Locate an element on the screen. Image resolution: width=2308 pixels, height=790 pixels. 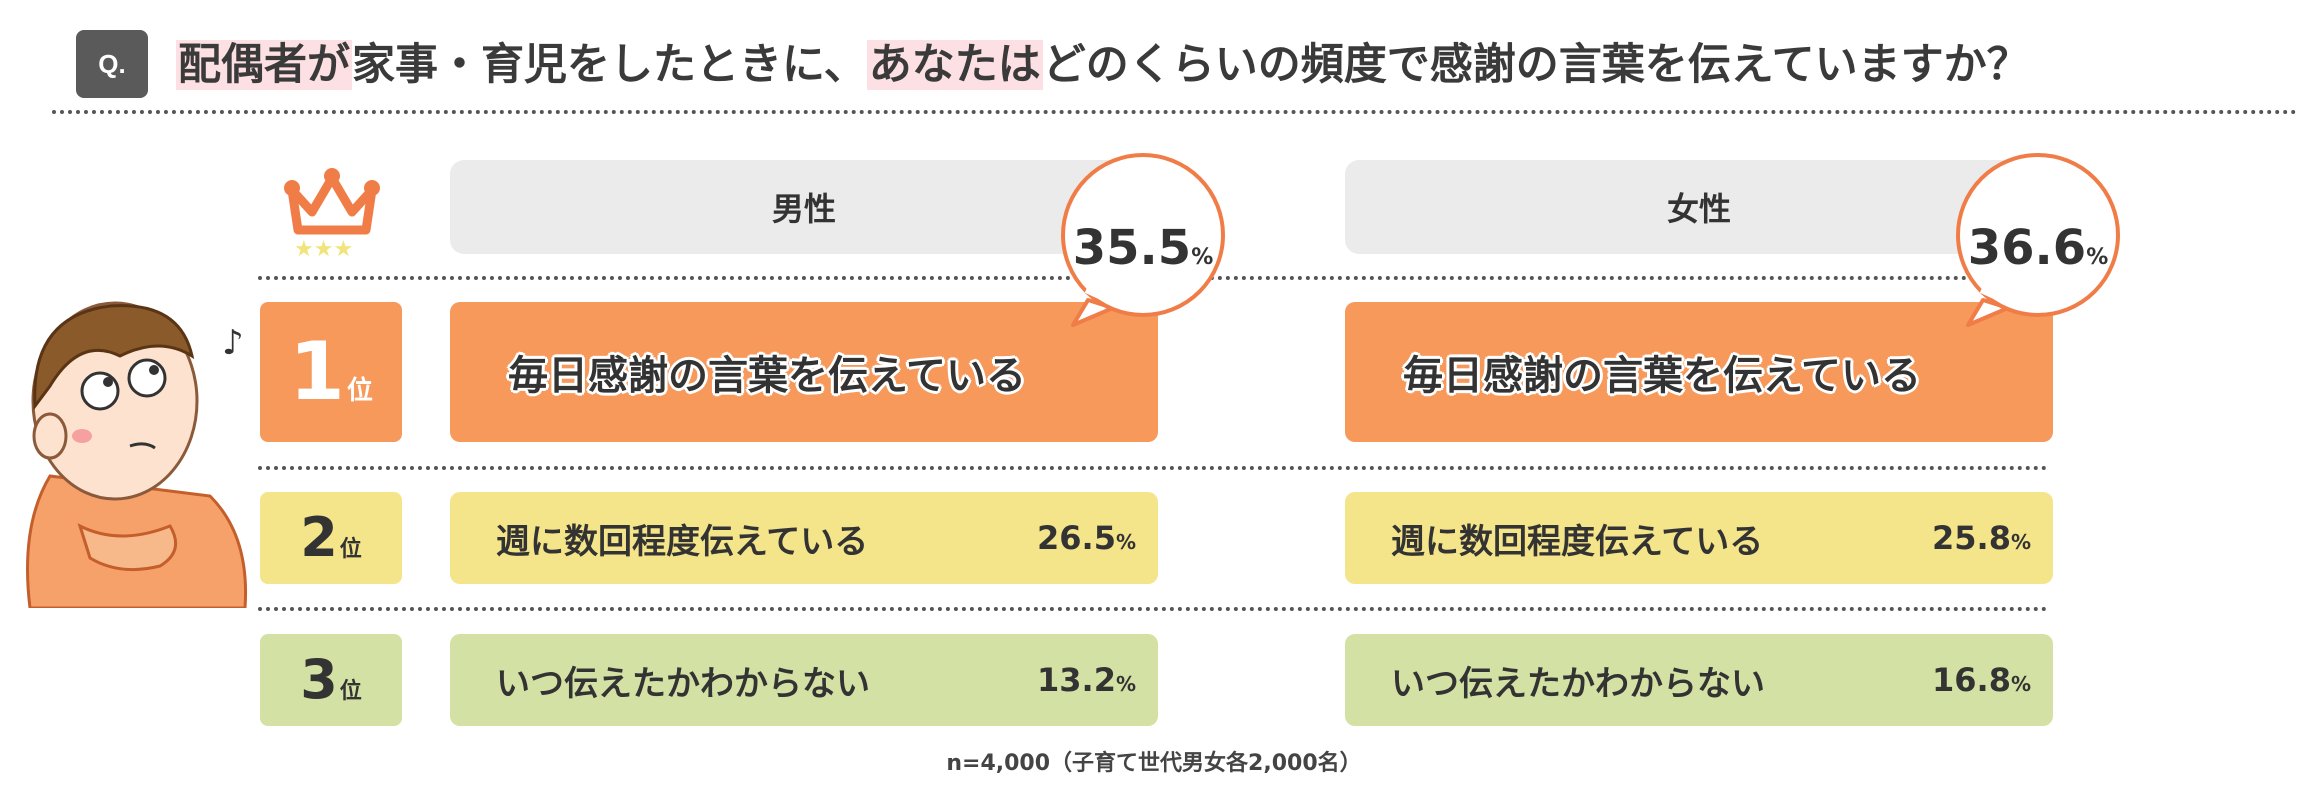
women-rank-1-bar: 毎日感謝の言葉を伝えている is located at coordinates (1699, 372).